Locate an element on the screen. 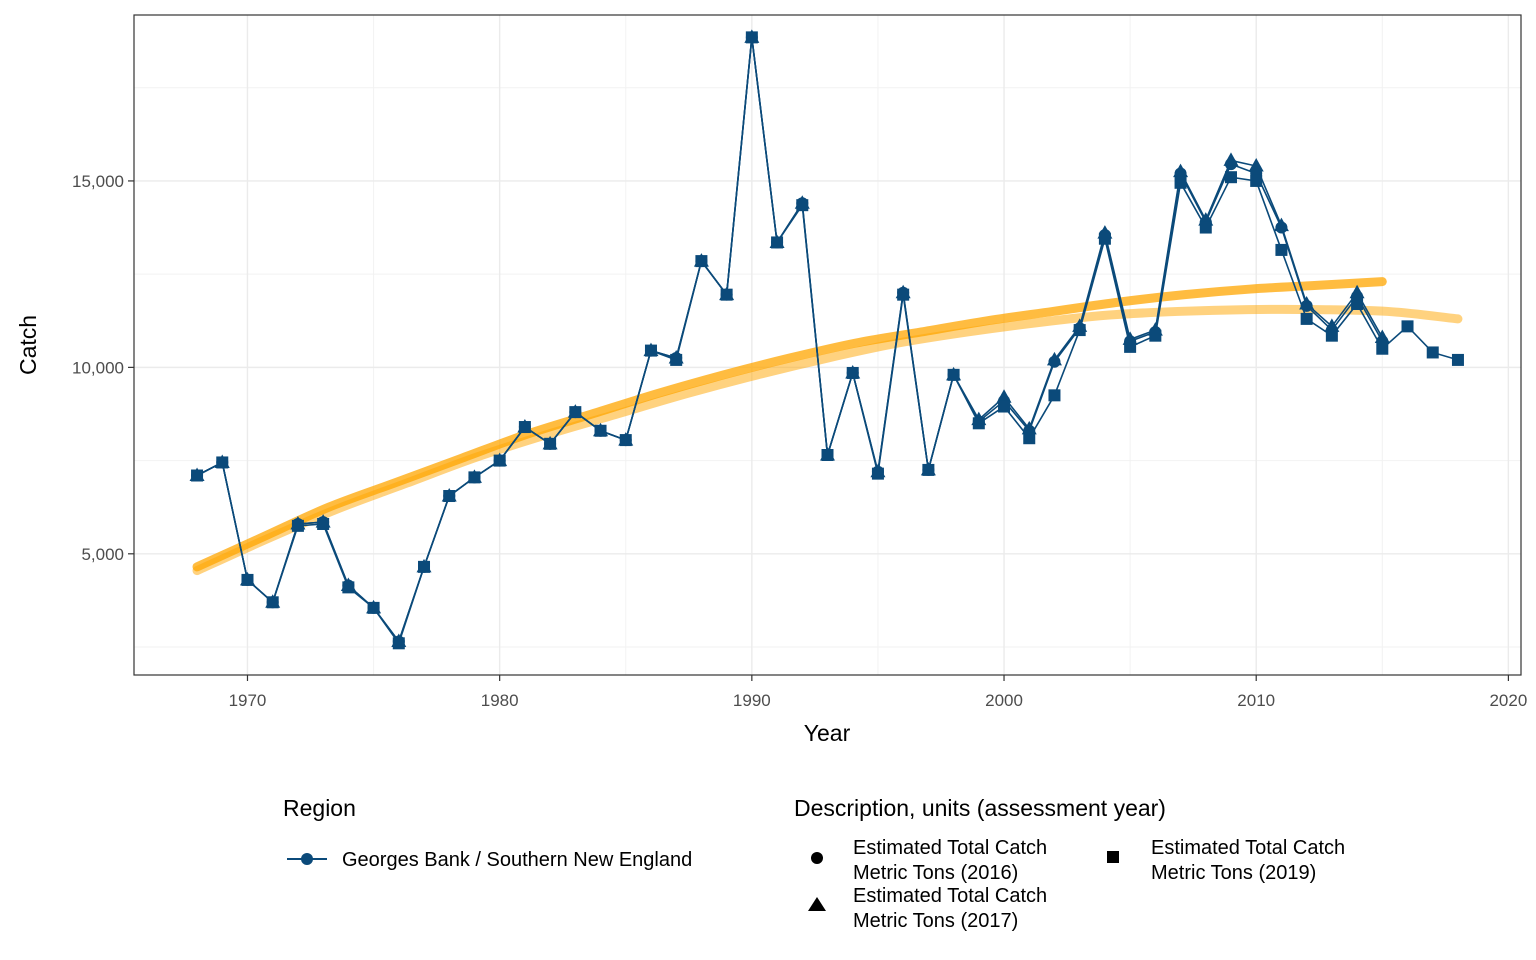 This screenshot has width=1536, height=960. legend-square-icon is located at coordinates (1113, 857).